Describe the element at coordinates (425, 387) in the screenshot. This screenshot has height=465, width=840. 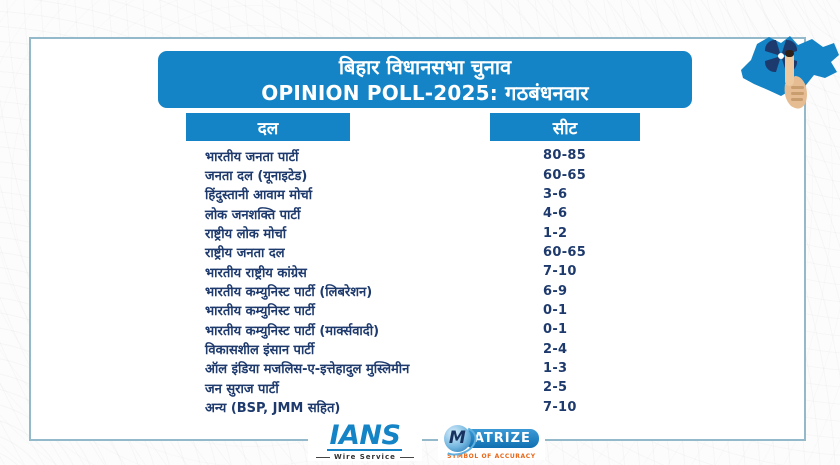
I see `table-row: जन सुराज पार्टी 2-5` at that location.